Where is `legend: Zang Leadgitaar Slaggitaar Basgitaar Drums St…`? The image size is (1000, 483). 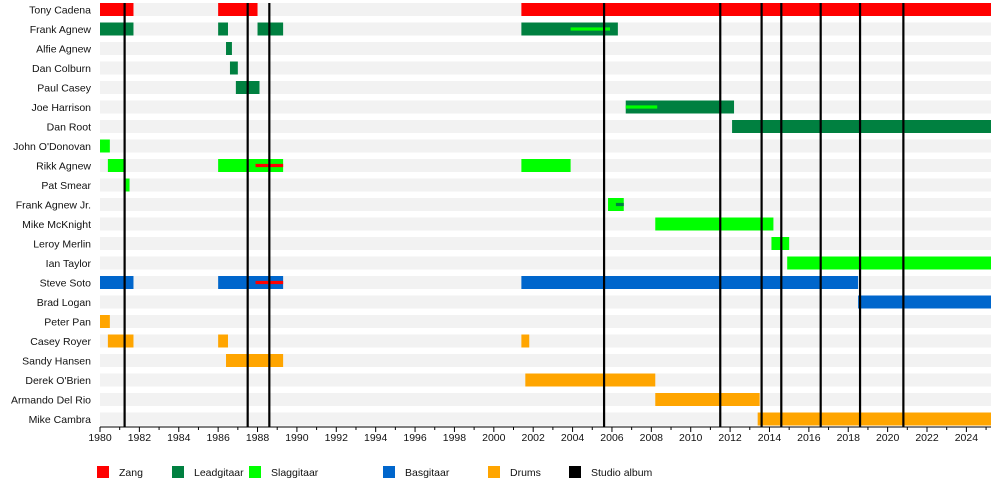
legend: Zang Leadgitaar Slaggitaar Basgitaar Drums St… is located at coordinates (375, 472).